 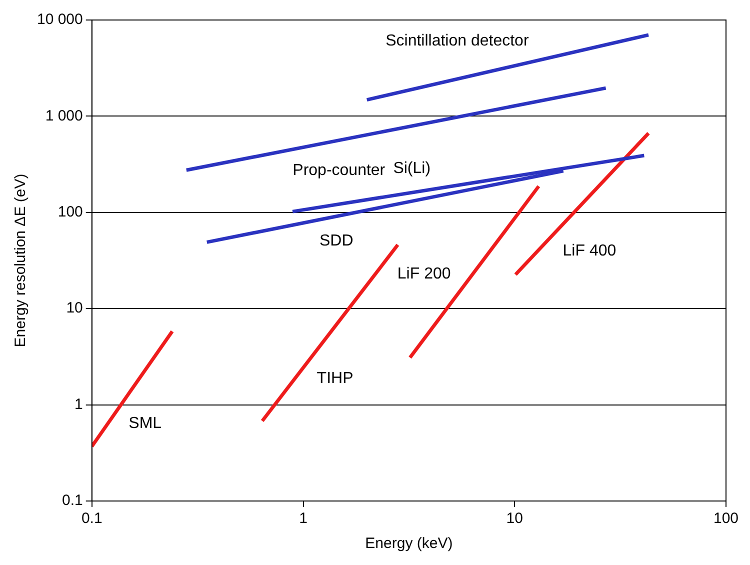 I want to click on series-label: Prop-counter, so click(x=339, y=170).